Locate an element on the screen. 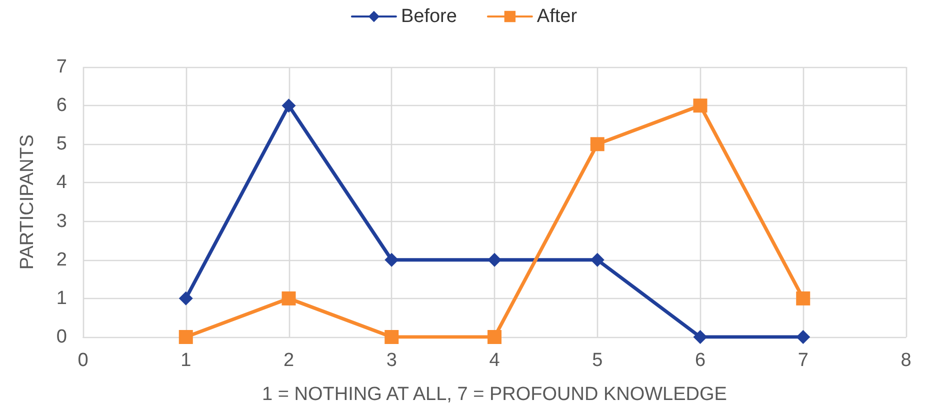 This screenshot has height=415, width=928. y-tick-label: 6 is located at coordinates (61, 105).